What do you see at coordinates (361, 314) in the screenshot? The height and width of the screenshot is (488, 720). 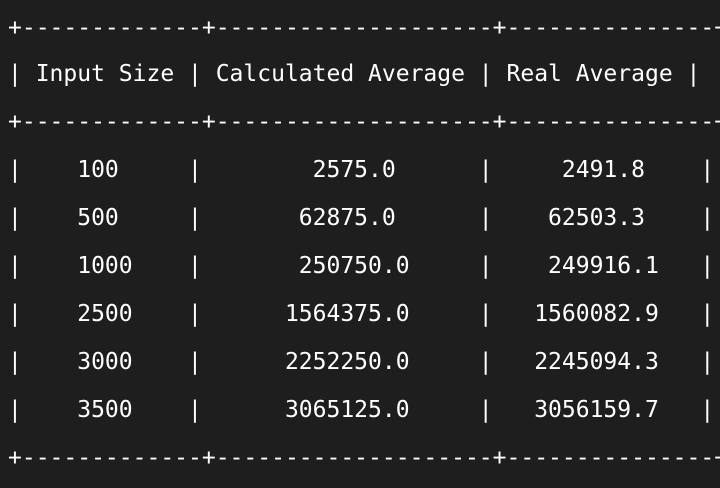 I see `table-row: | 2500 | 1564375.0 | 1560082.9 |` at bounding box center [361, 314].